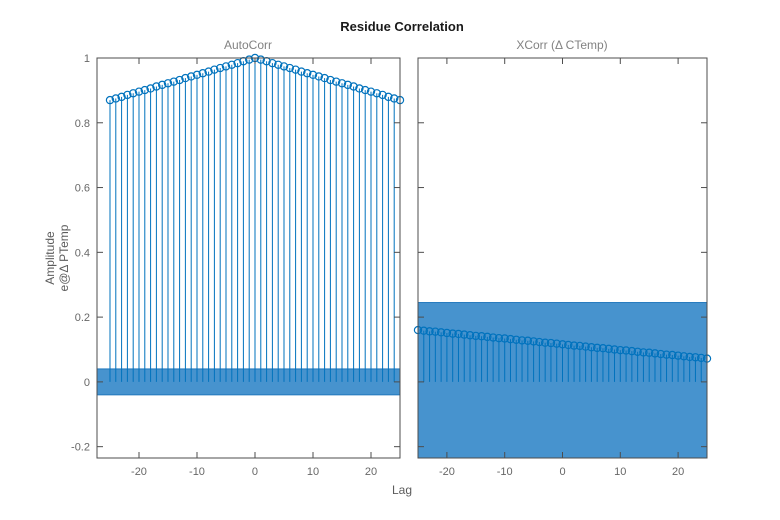  I want to click on confidence-band, so click(248, 382).